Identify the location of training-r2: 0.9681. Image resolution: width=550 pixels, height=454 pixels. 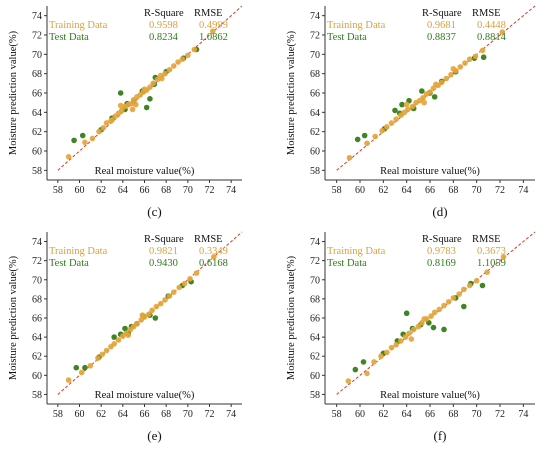
(441, 25).